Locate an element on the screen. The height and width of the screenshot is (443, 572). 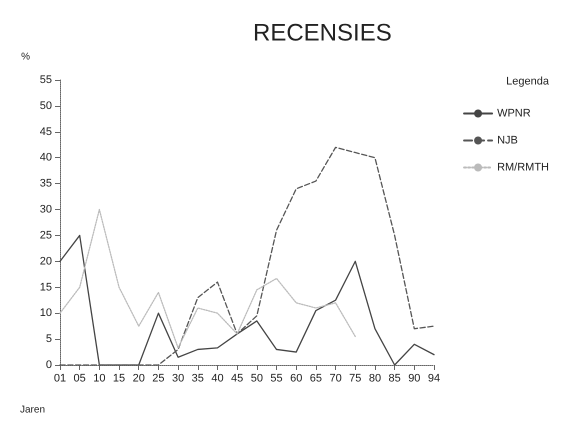
x-tick-label: 80 is located at coordinates (375, 378).